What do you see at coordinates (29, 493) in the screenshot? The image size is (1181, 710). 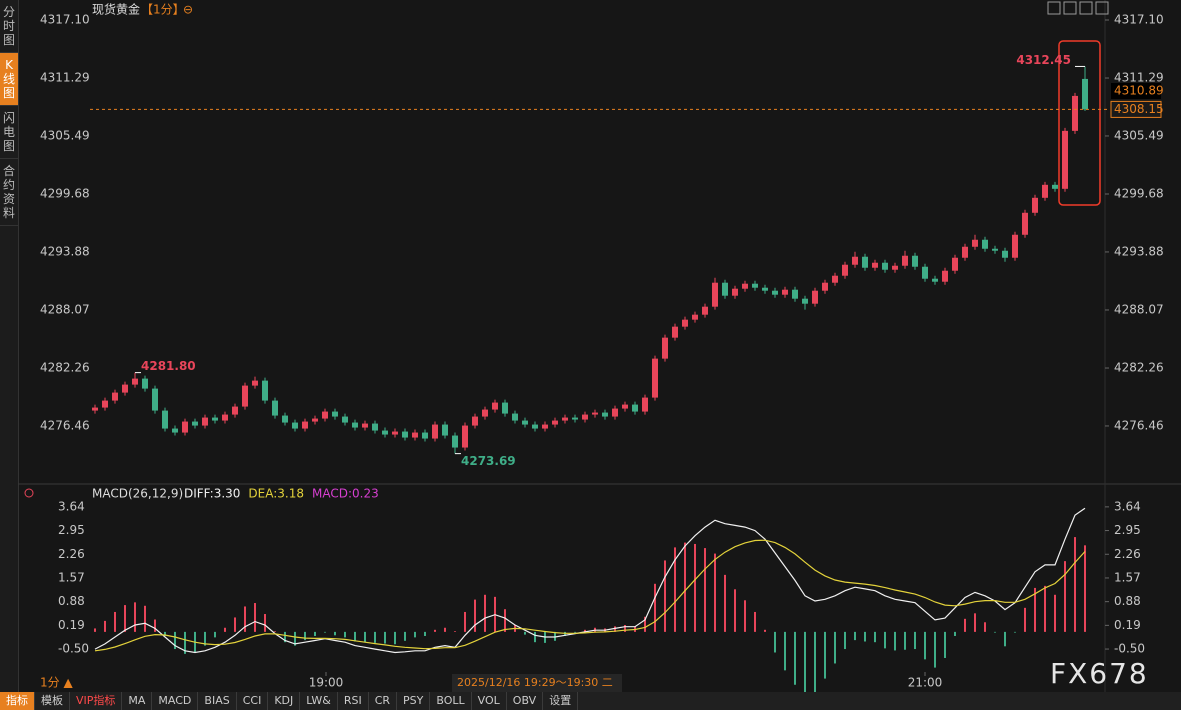 I see `macd-icon` at bounding box center [29, 493].